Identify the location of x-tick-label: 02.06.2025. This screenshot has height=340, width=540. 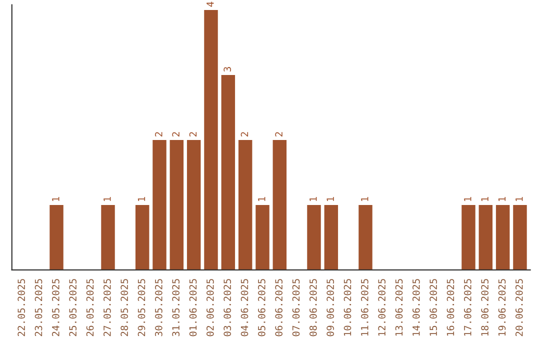
(210, 307).